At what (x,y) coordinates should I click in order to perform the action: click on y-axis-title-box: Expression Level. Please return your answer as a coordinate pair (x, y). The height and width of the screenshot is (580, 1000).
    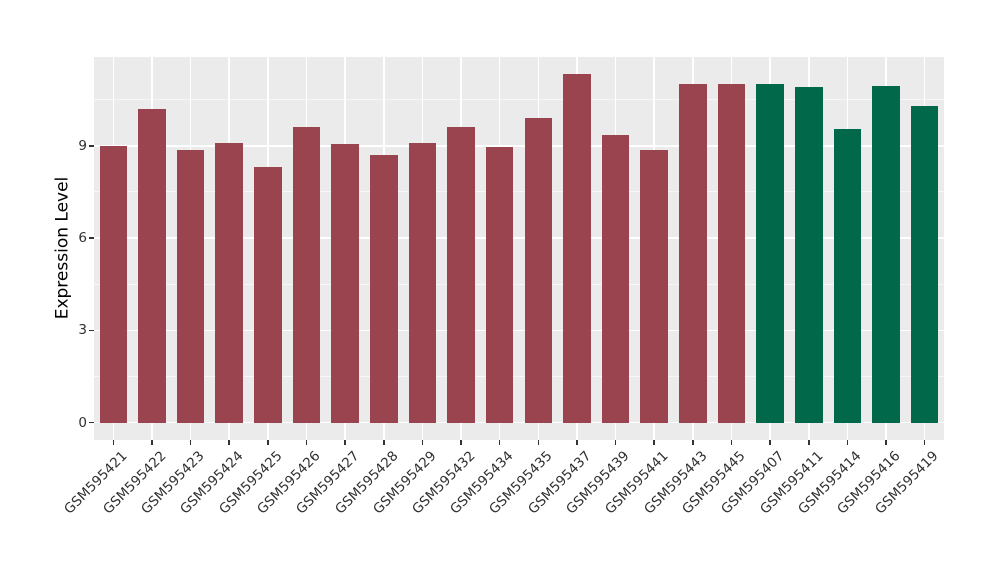
    Looking at the image, I should click on (62, 249).